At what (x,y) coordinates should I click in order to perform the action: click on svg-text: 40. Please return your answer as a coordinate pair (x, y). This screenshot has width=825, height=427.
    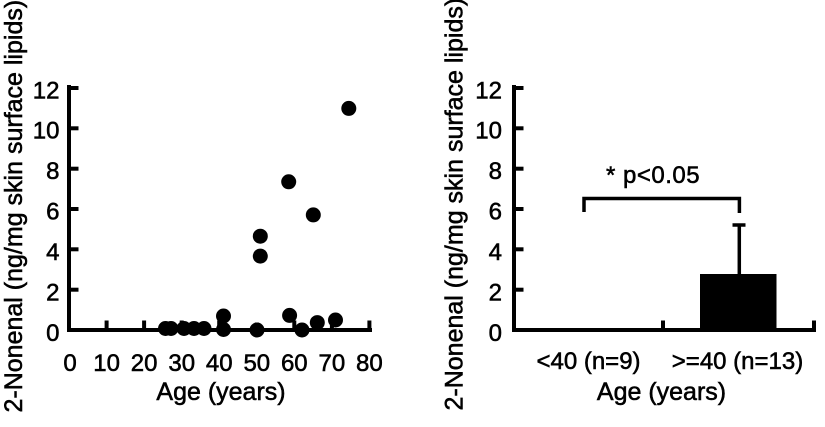
    Looking at the image, I should click on (219, 363).